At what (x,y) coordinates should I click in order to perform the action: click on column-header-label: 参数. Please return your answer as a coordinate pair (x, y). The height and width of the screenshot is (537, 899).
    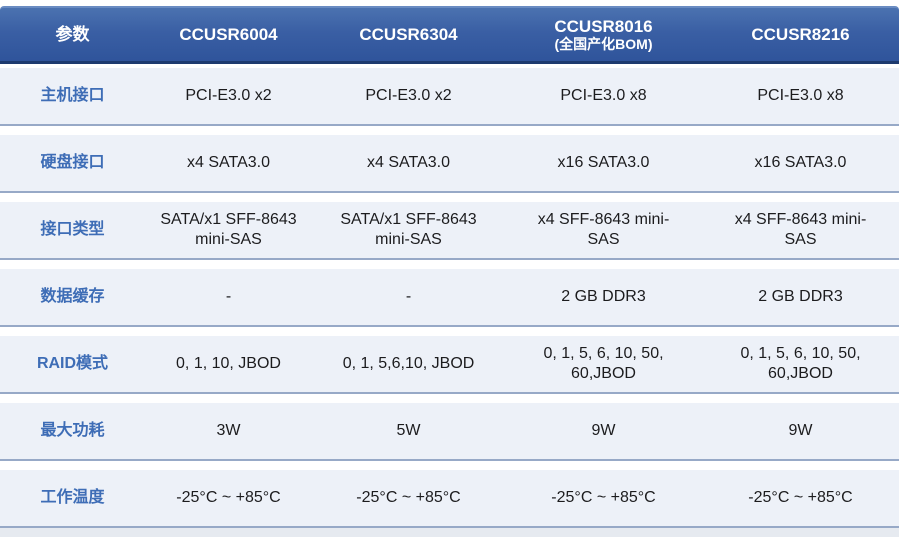
    Looking at the image, I should click on (72, 34).